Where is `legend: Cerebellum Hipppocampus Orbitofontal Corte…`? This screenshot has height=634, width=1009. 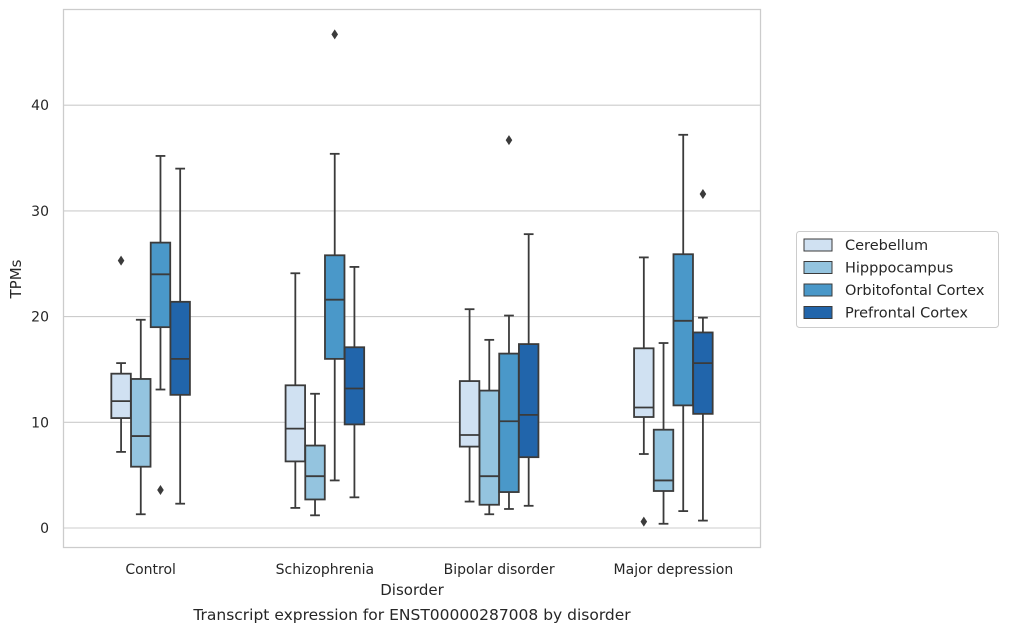 legend: Cerebellum Hipppocampus Orbitofontal Corte… is located at coordinates (897, 279).